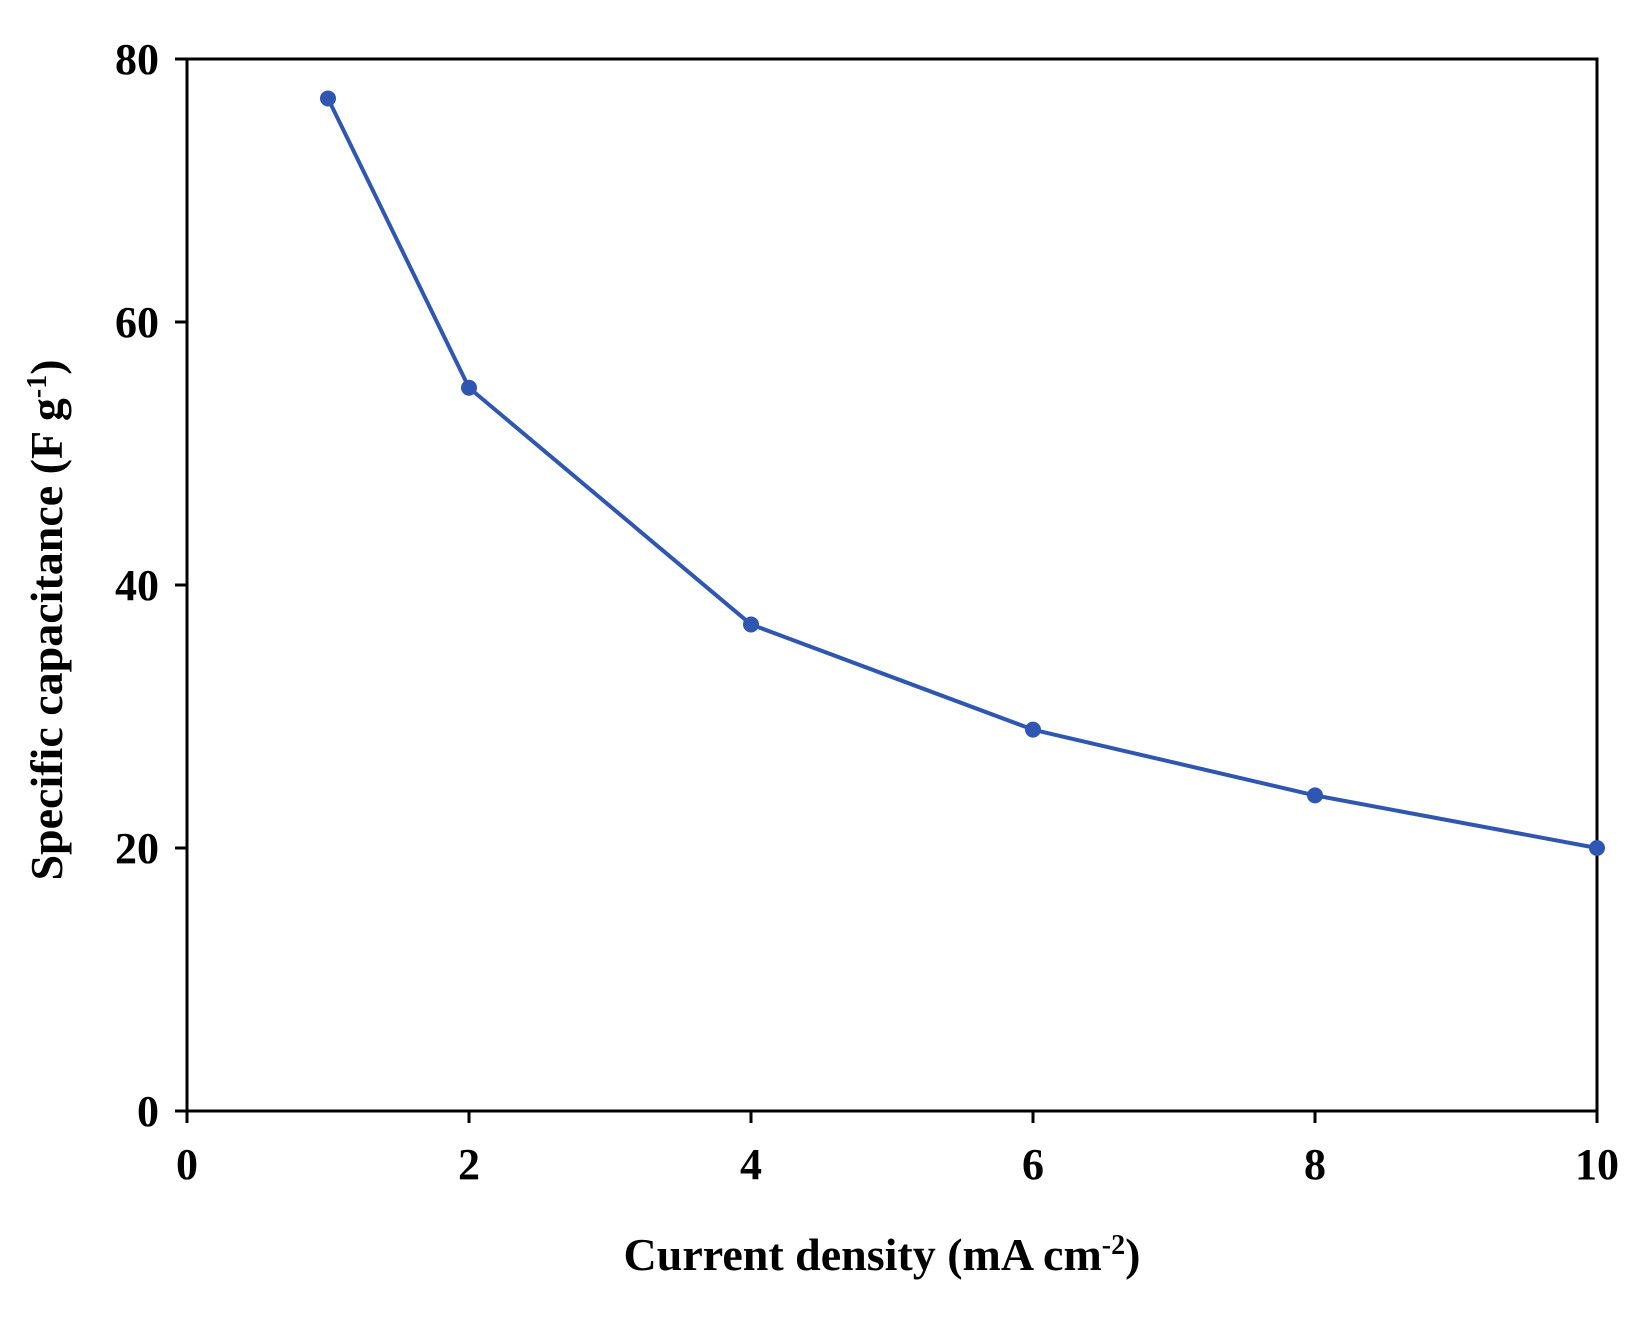 This screenshot has height=1318, width=1647. I want to click on x-axis-title: Current density (mA cm-2), so click(882, 1254).